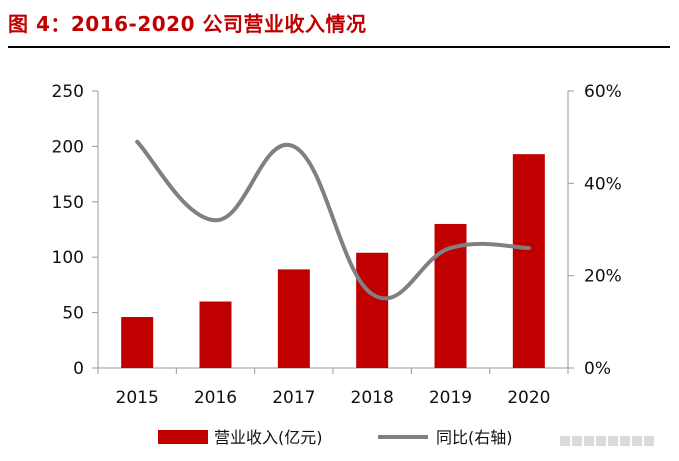 The width and height of the screenshot is (679, 461). I want to click on x-tick-label: 2015, so click(137, 398).